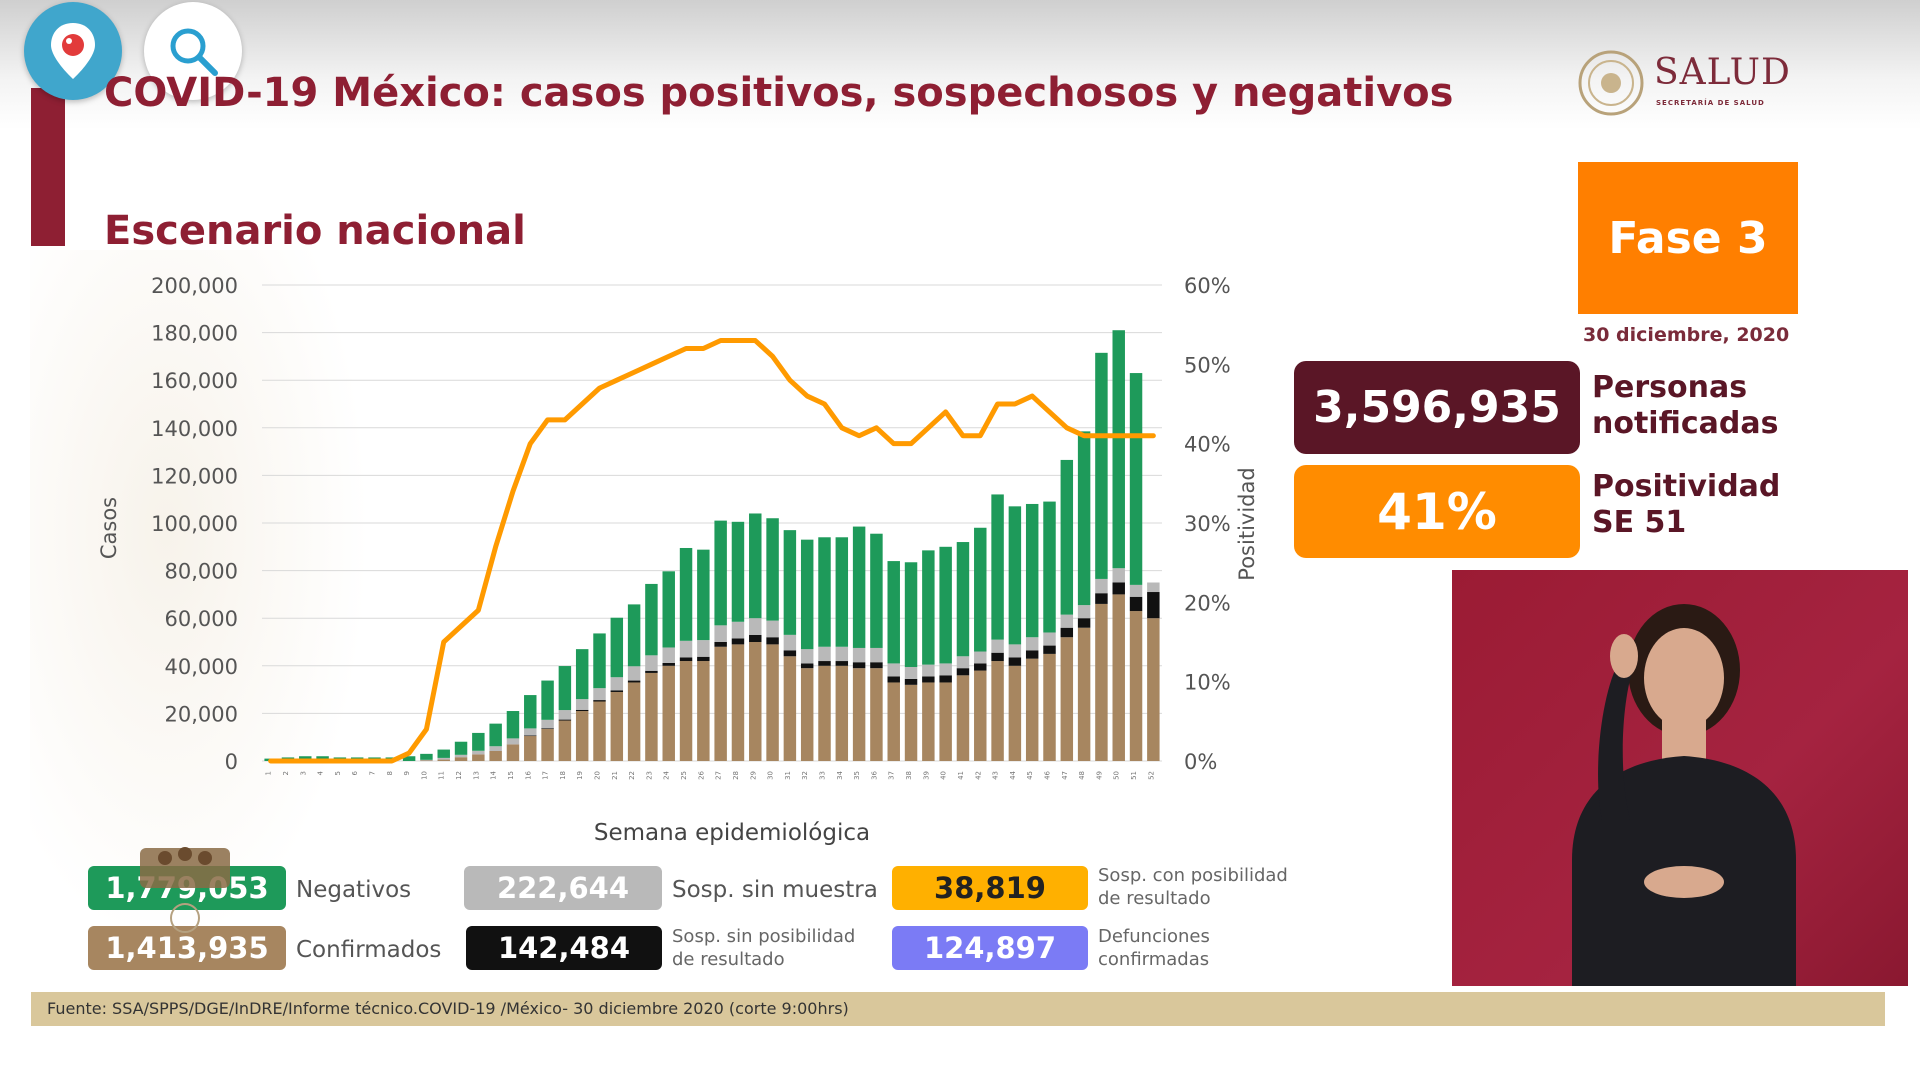 This screenshot has height=1069, width=1920. Describe the element at coordinates (194, 334) in the screenshot. I see `y-tick-label: 180,000` at that location.